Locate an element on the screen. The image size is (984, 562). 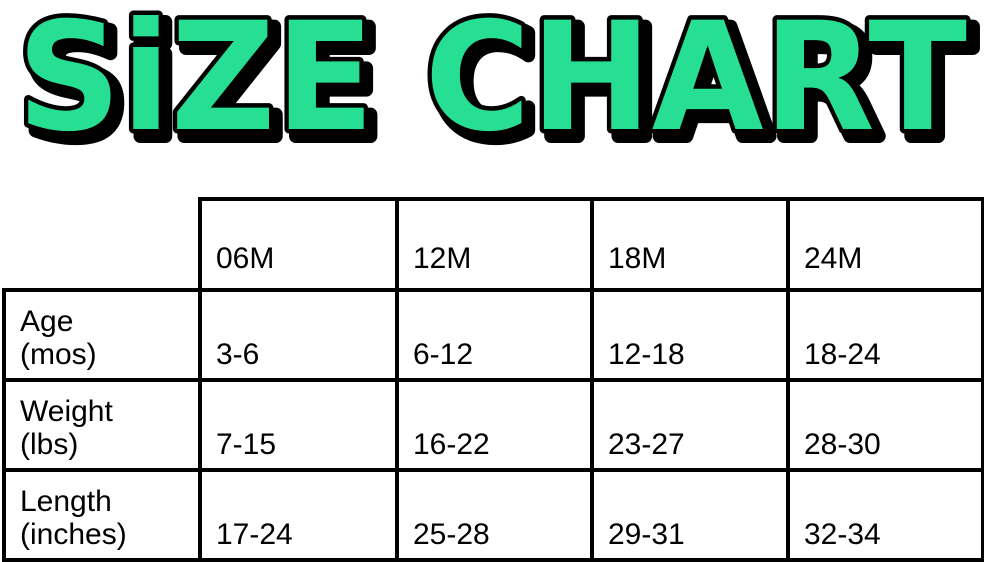
row-label-line1: Age is located at coordinates (47, 321).